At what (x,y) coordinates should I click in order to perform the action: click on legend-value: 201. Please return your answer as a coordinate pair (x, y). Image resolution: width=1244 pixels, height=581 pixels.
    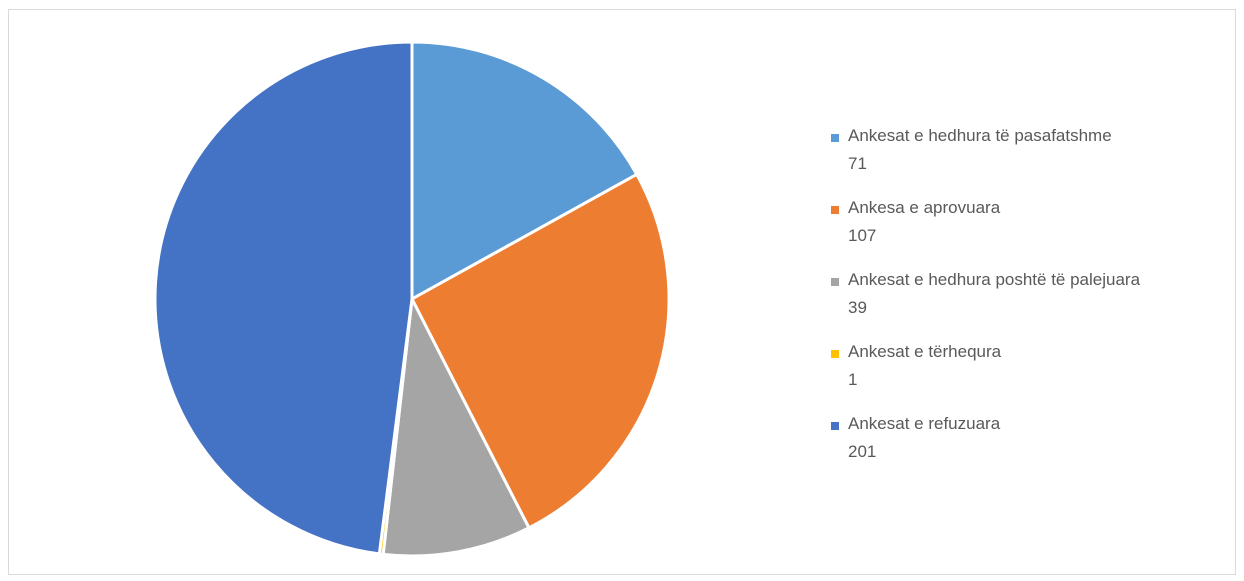
    Looking at the image, I should click on (862, 451).